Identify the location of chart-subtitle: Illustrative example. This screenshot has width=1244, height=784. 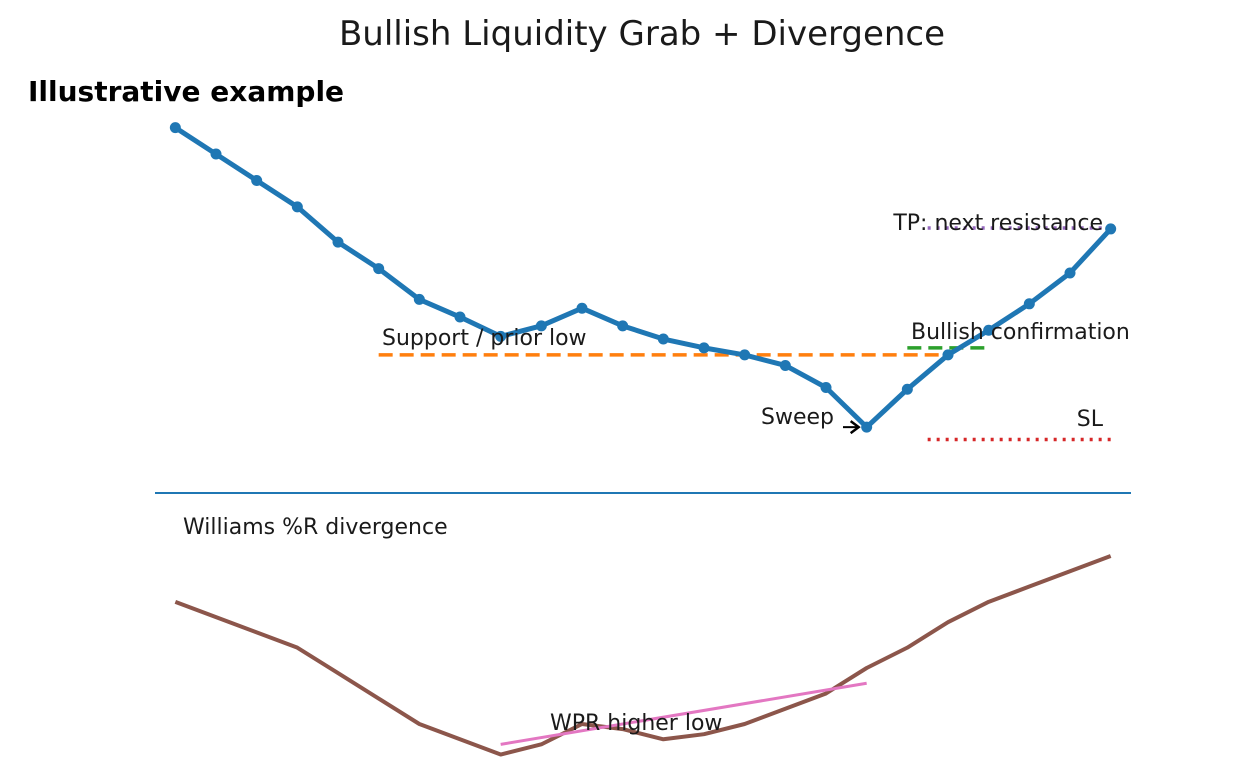
(186, 91).